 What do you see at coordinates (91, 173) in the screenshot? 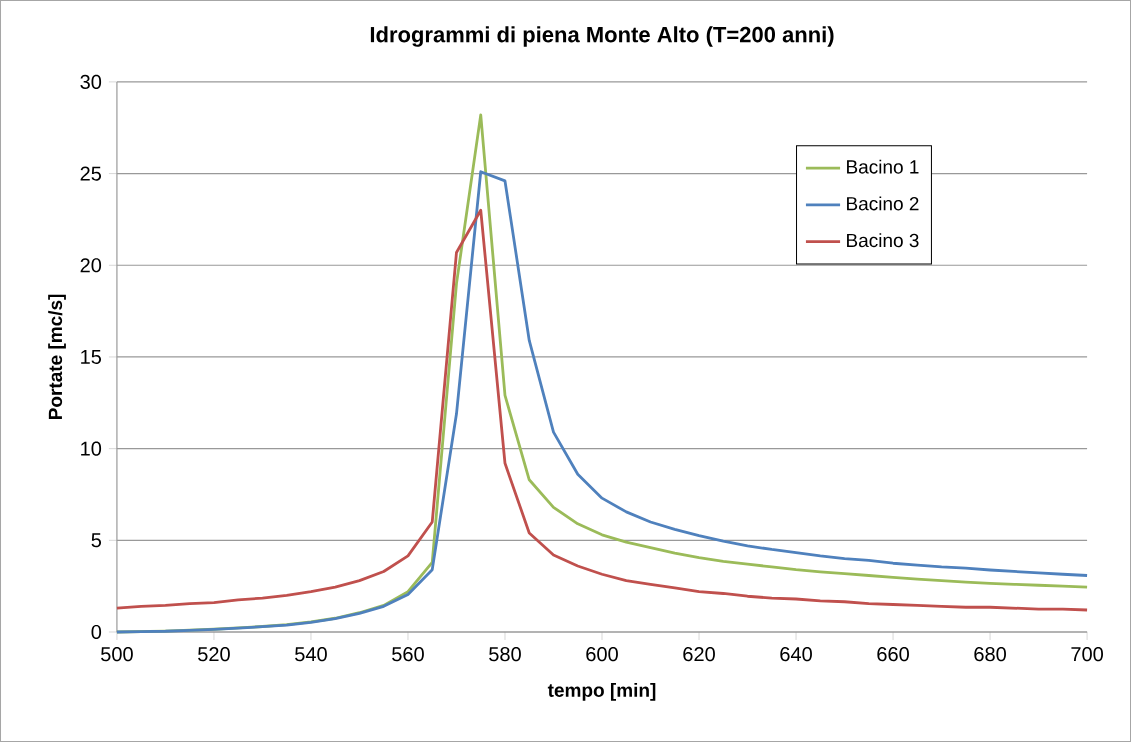
I see `y-tick-label: 25` at bounding box center [91, 173].